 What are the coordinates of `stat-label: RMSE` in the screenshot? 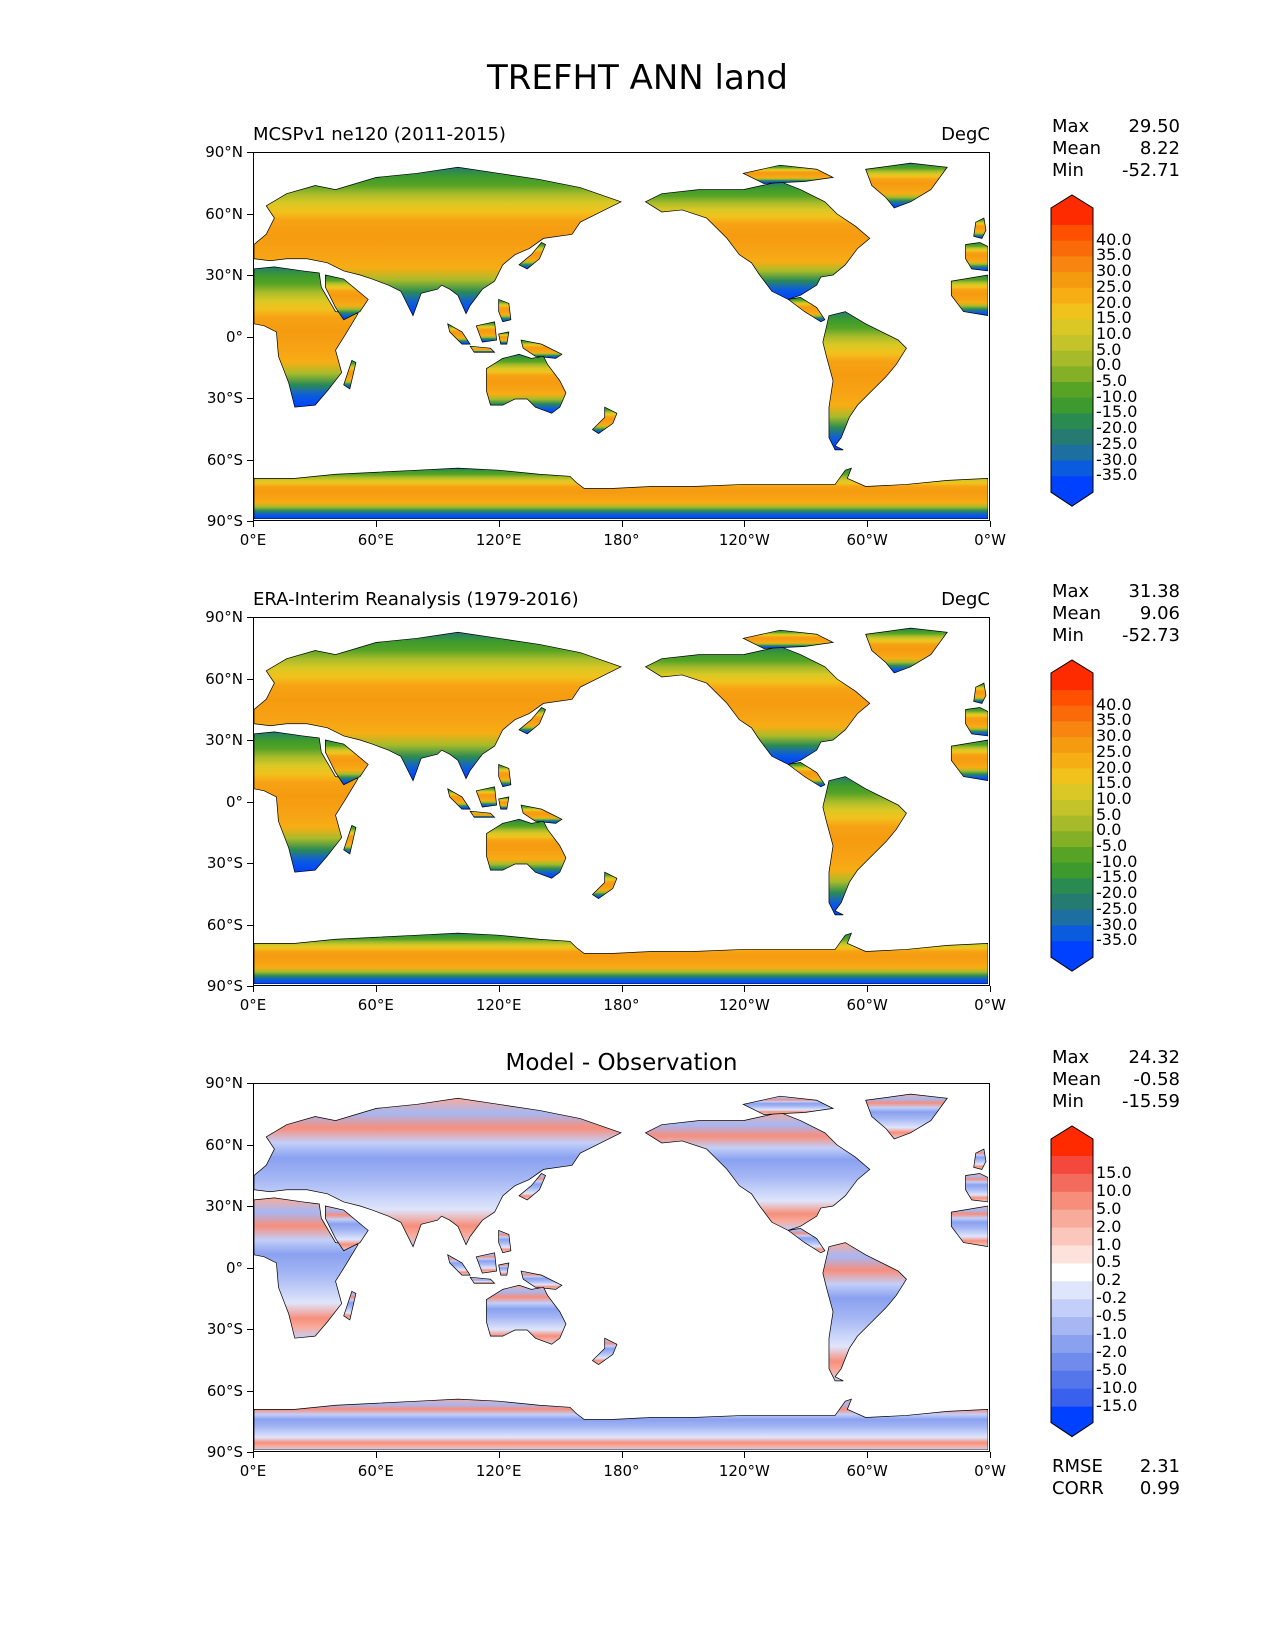 It's located at (1077, 1466).